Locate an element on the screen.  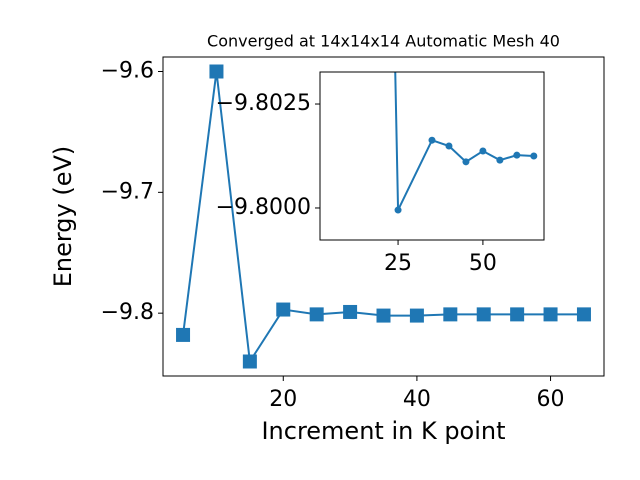
y-tick-label: −9.6 is located at coordinates (127, 71).